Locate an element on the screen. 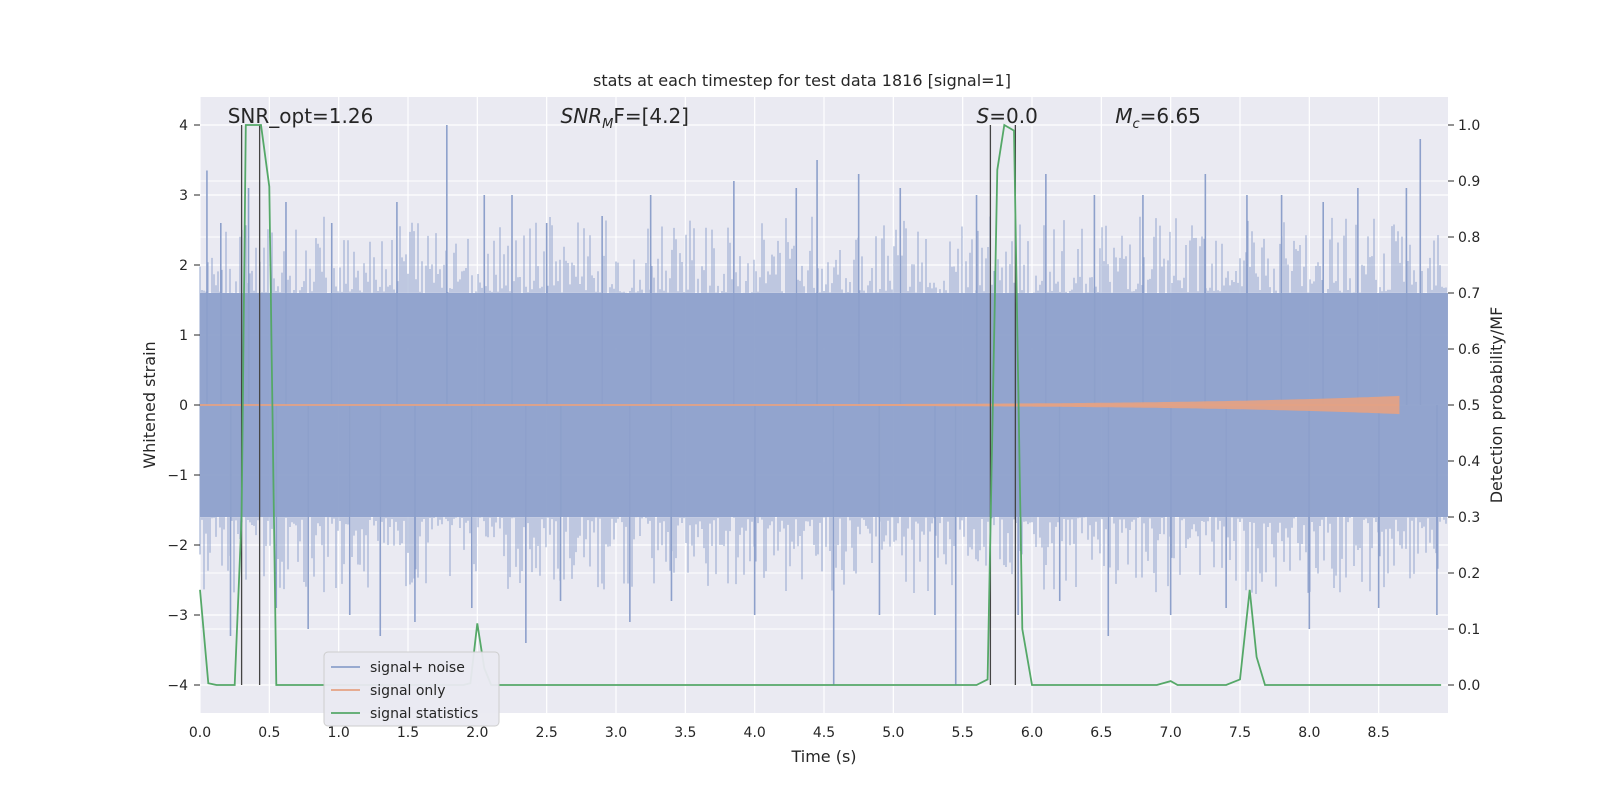 Image resolution: width=1600 pixels, height=800 pixels. y2-tick-label: 0.3 is located at coordinates (1469, 518).